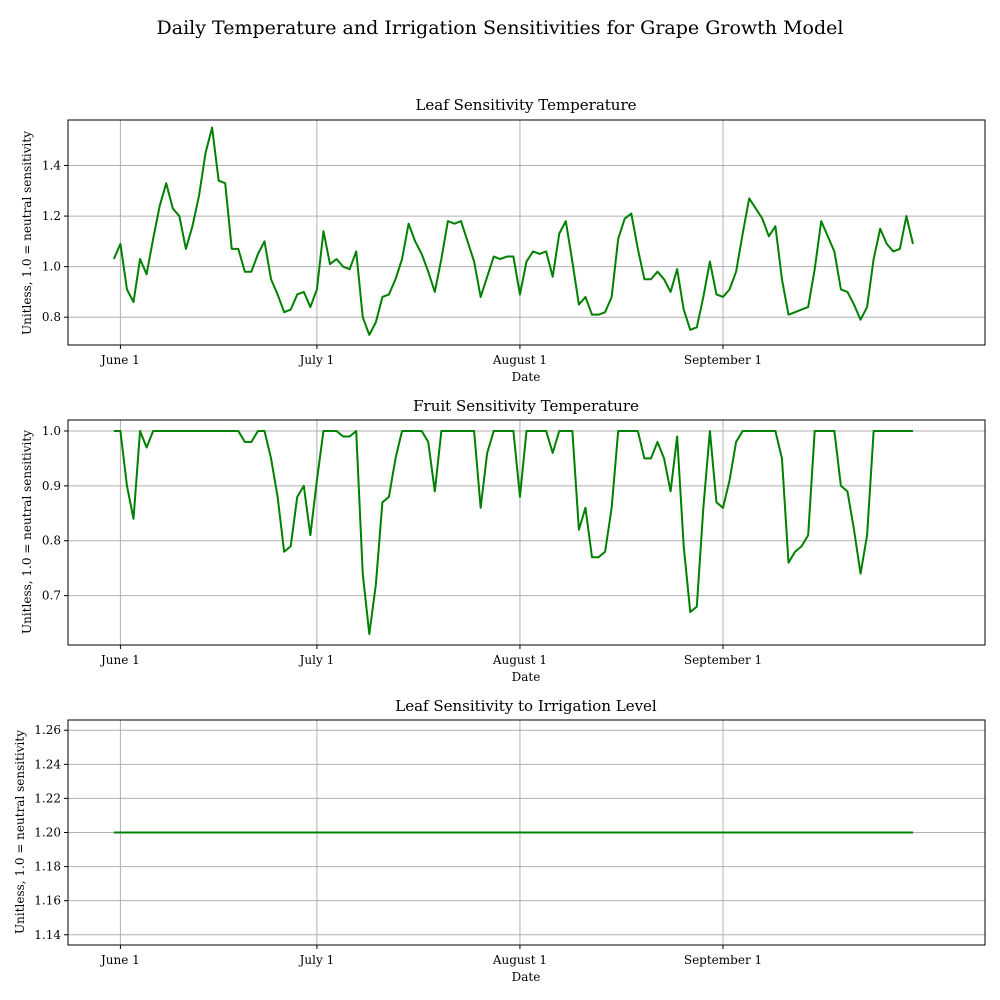 The width and height of the screenshot is (1000, 1000). What do you see at coordinates (51, 486) in the screenshot?
I see `y-tick-label: 0.9` at bounding box center [51, 486].